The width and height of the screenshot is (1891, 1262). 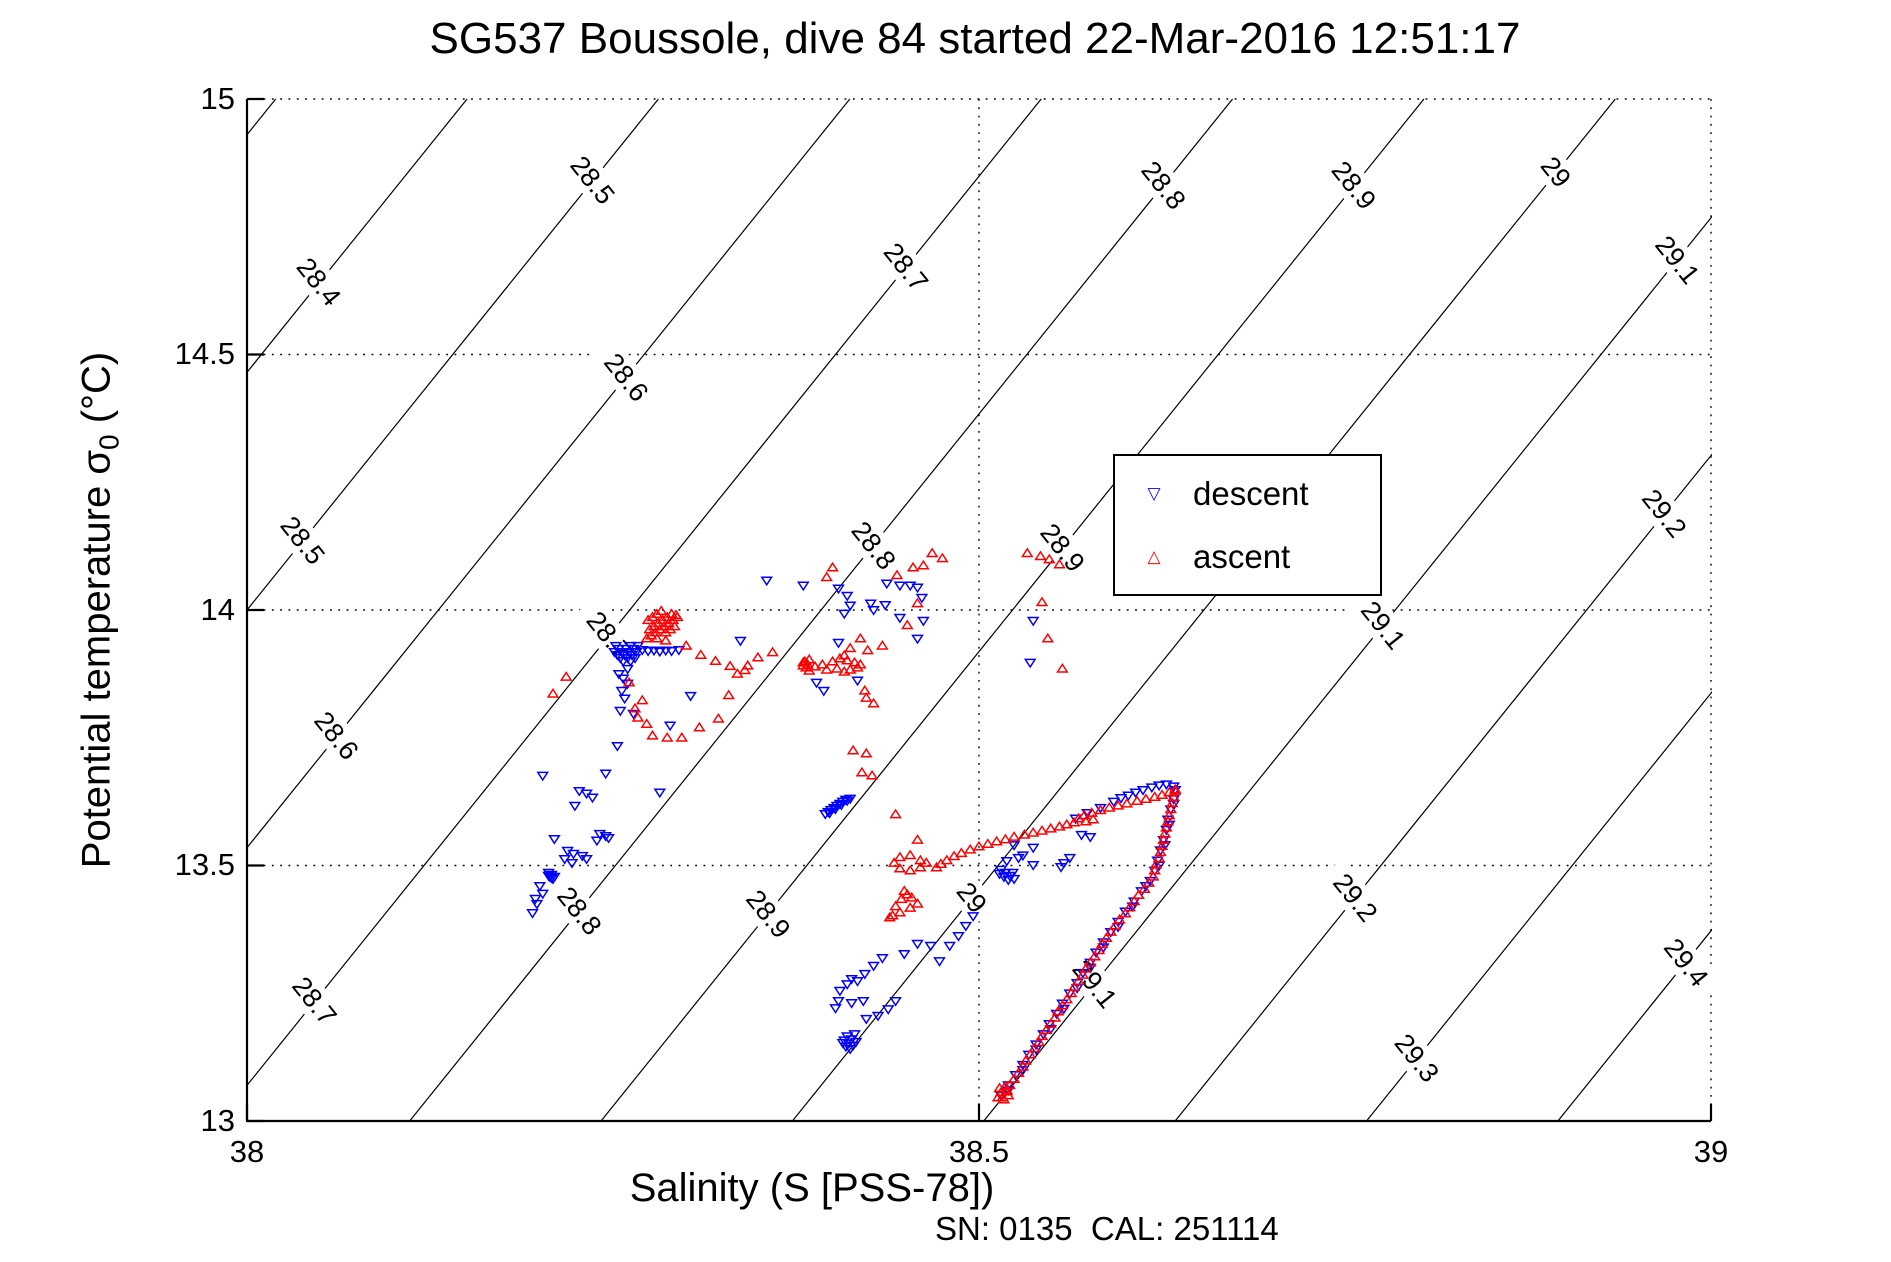 I want to click on contour-label: 29.3, so click(x=1417, y=1058).